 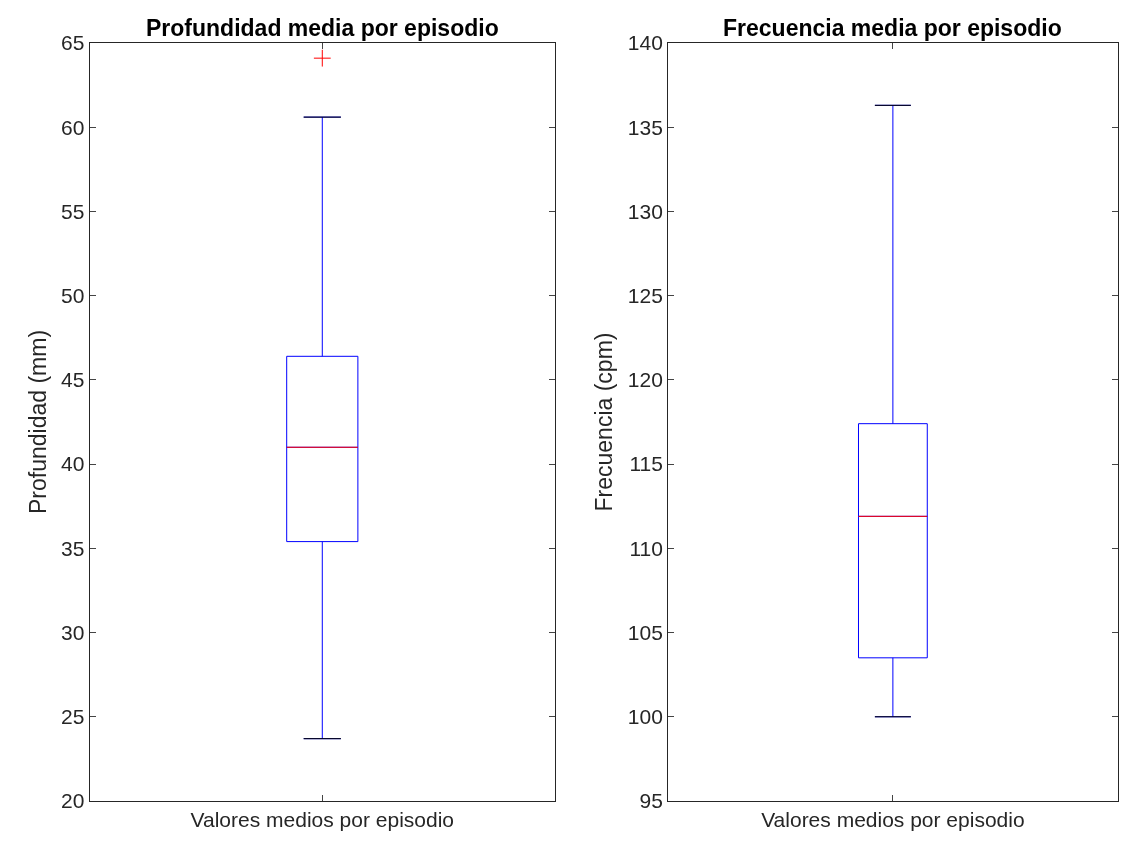 What do you see at coordinates (73, 632) in the screenshot?
I see `y-tick-label: 30` at bounding box center [73, 632].